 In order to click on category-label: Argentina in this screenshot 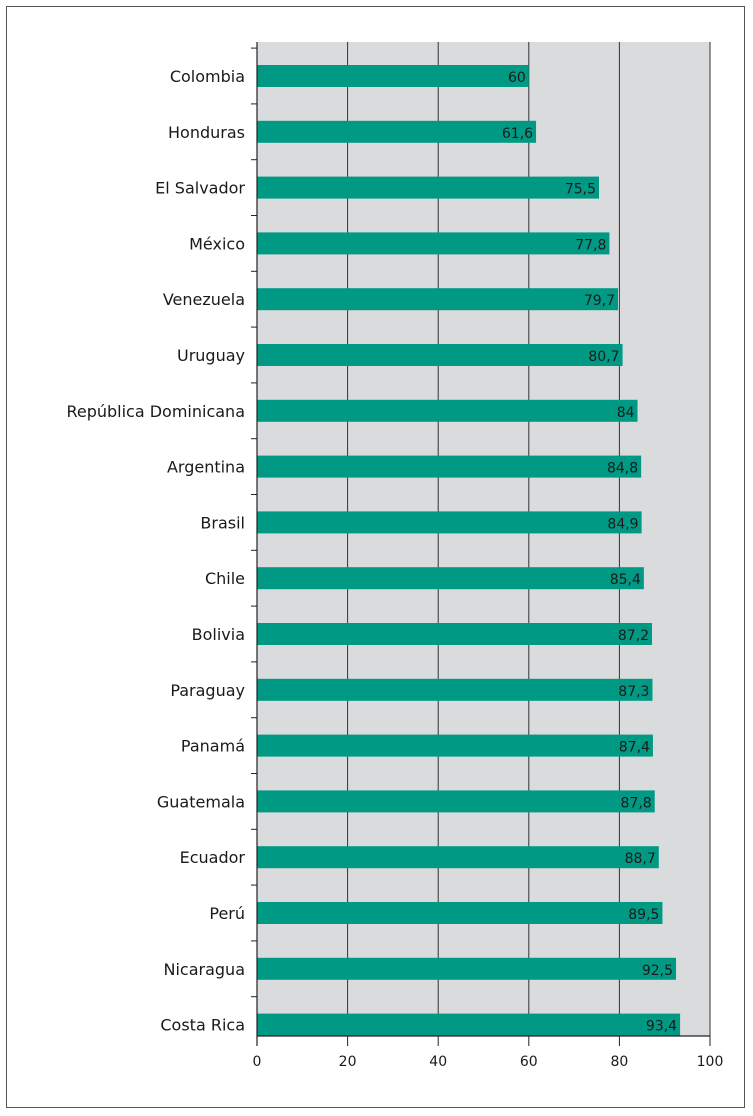, I will do `click(206, 467)`.